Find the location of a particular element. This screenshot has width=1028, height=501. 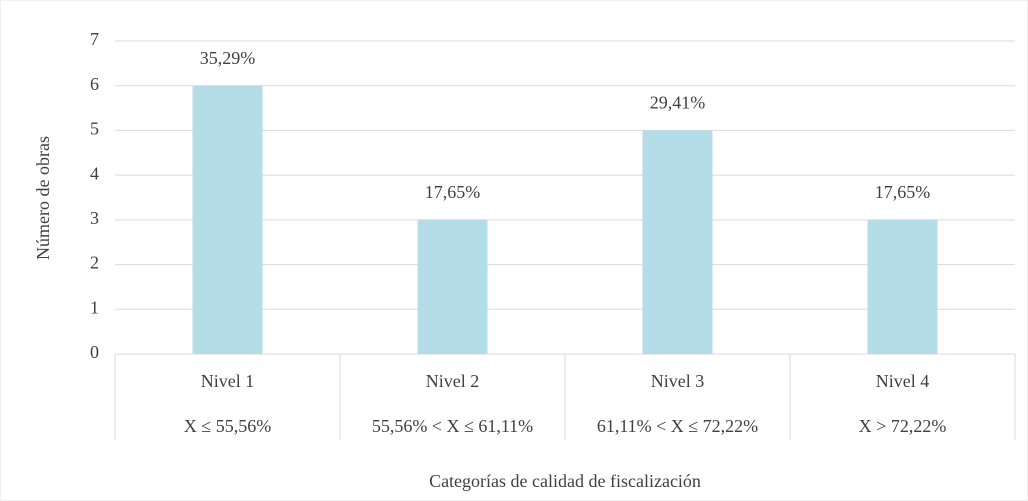

x-subcategory-label: 55,56% < X ≤ 61,11% is located at coordinates (452, 426).